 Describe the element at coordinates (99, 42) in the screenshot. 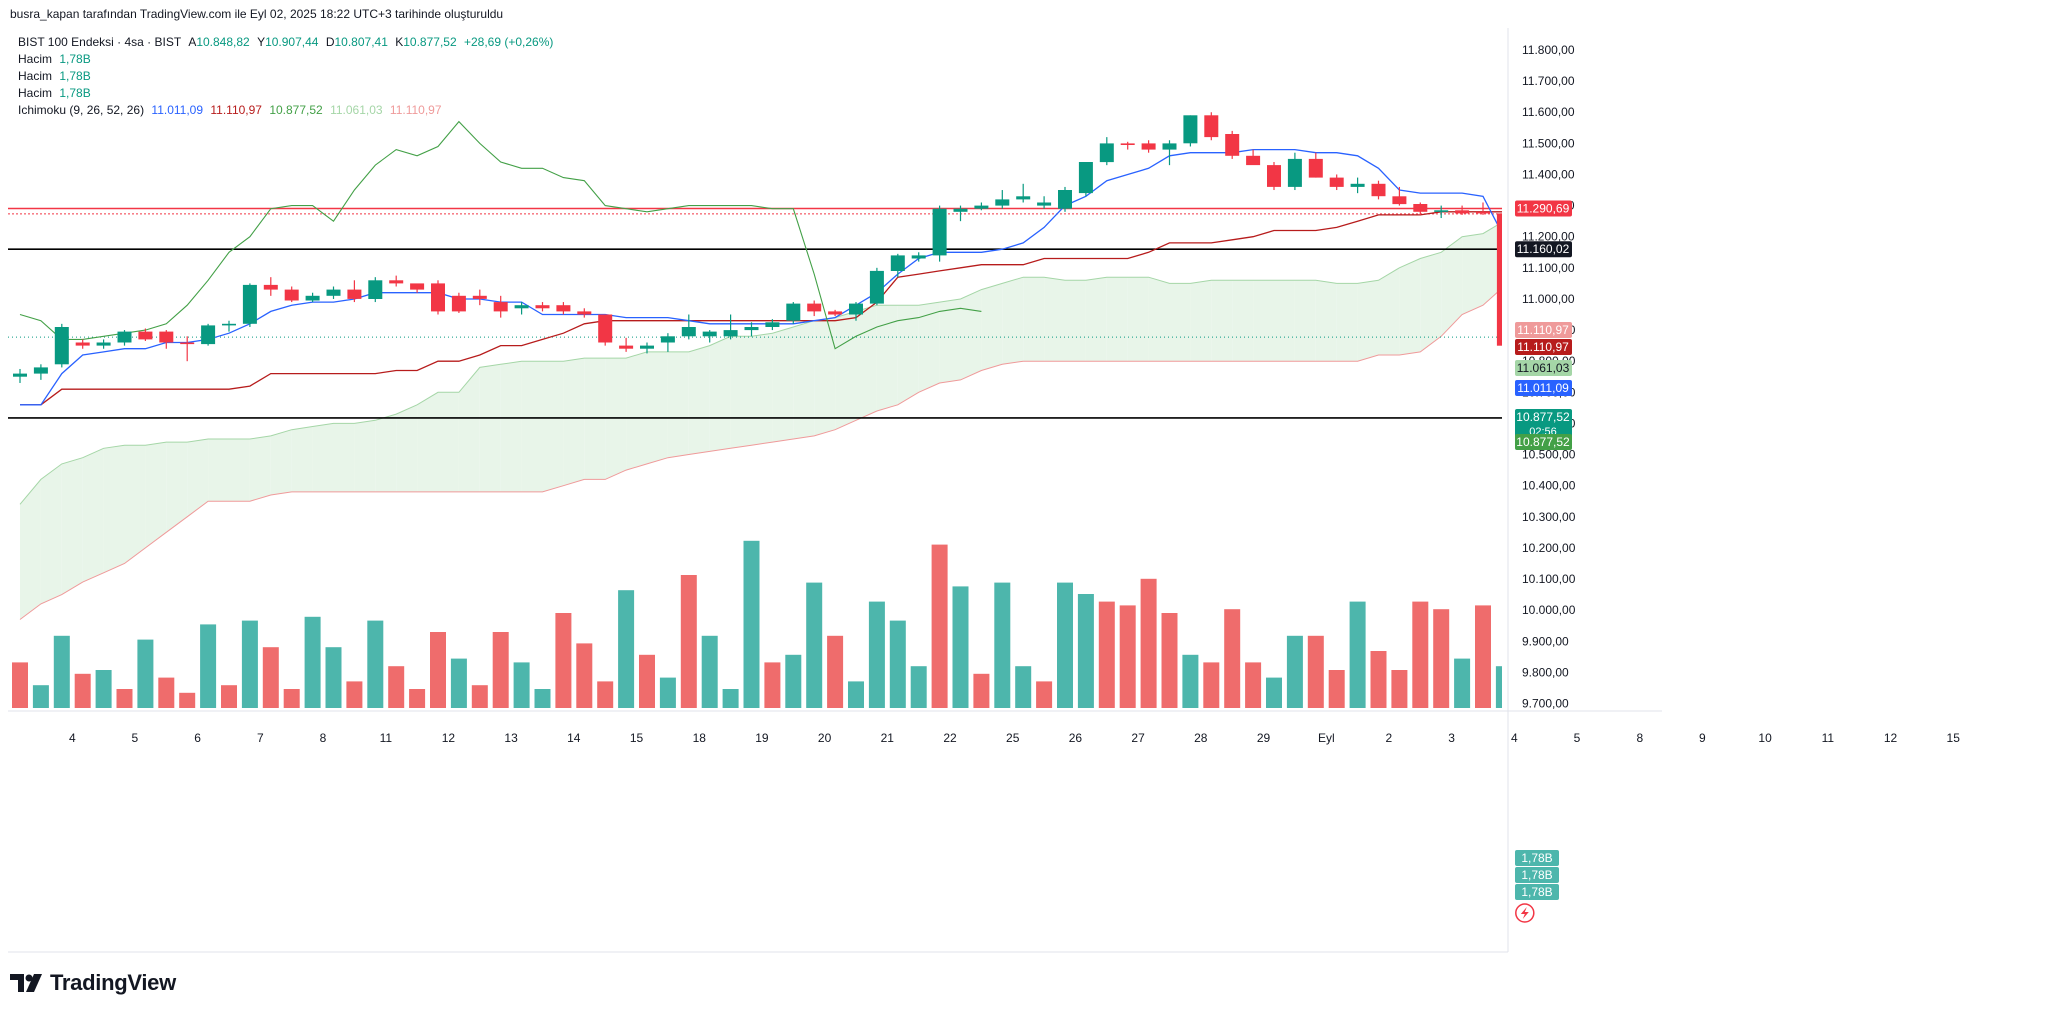

I see `symbol-title: BIST 100 Endeksi · 4sa · BIST` at that location.